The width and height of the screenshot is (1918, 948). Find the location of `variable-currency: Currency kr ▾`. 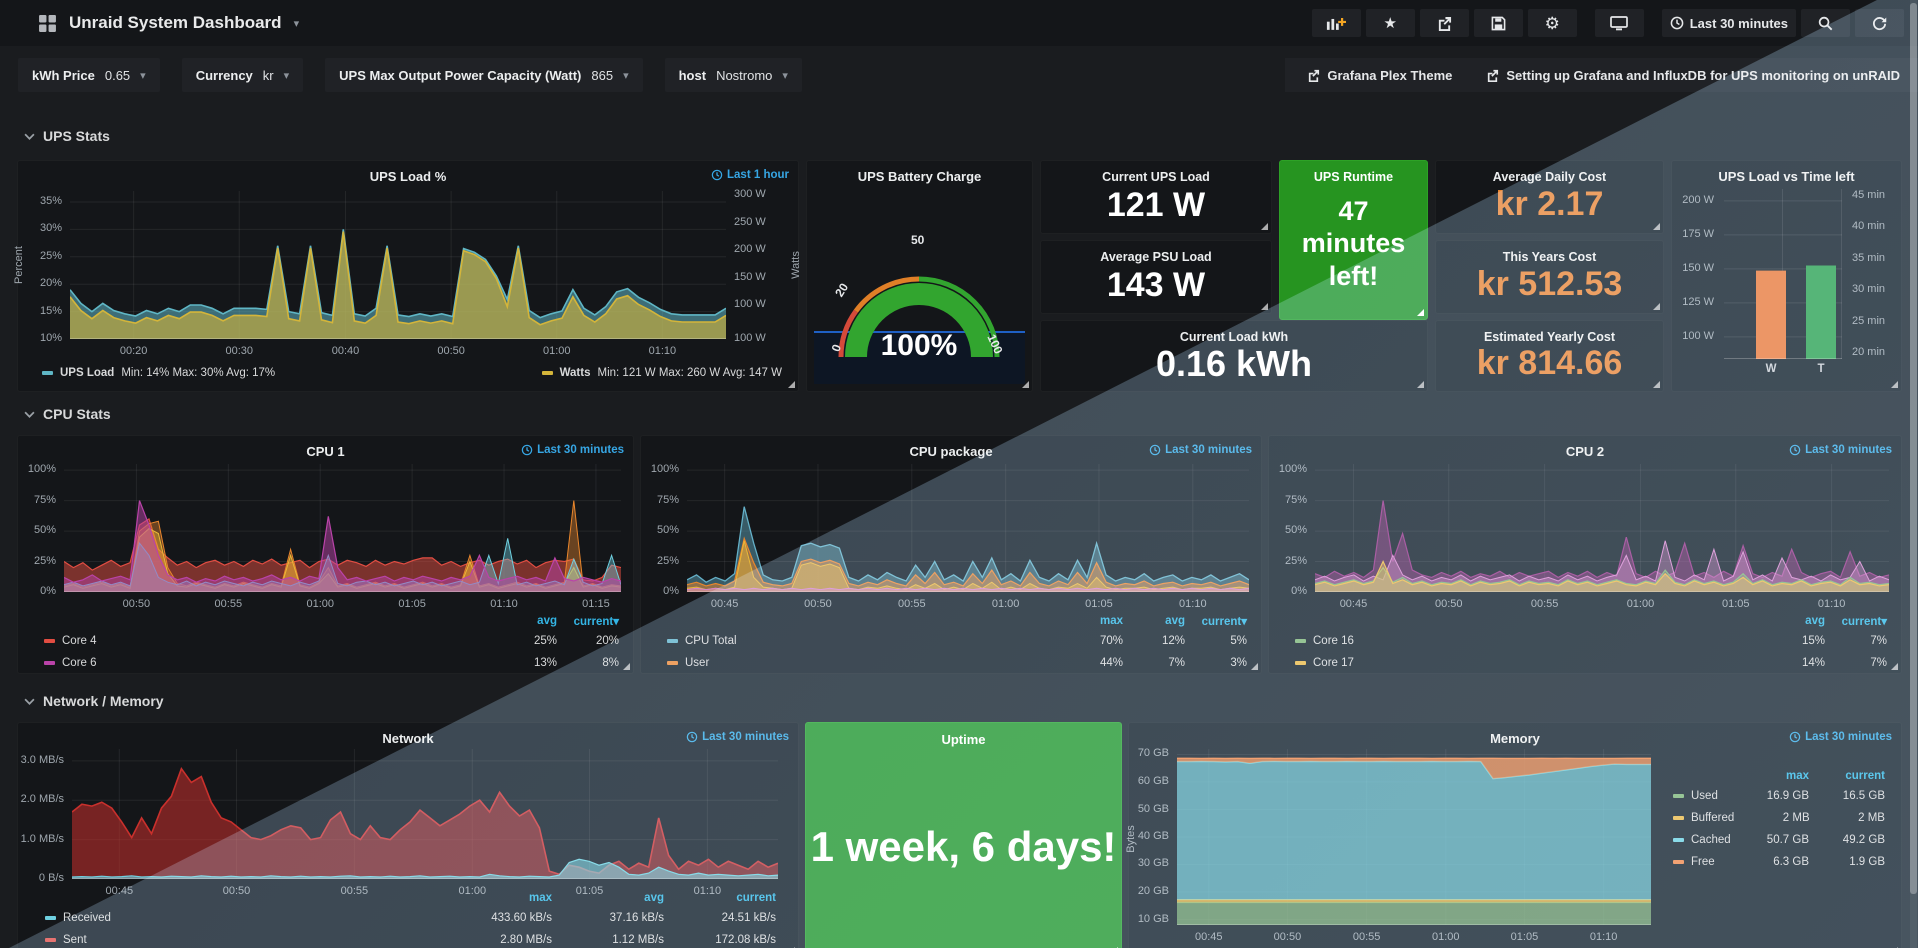

variable-currency: Currency kr ▾ is located at coordinates (242, 75).